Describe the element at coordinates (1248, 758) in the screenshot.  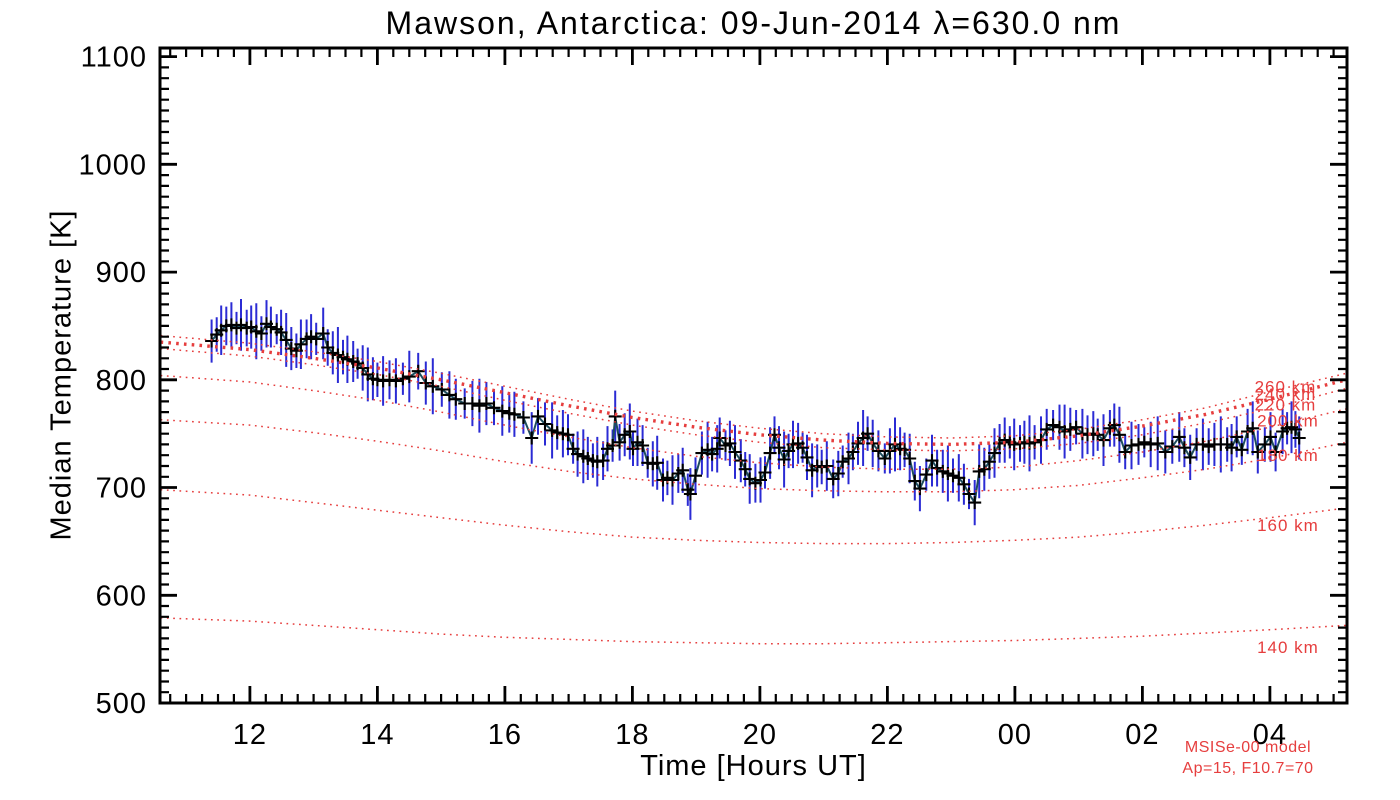
I see `model-annotation: MSISe-00 model Ap=15, F10.7=70` at that location.